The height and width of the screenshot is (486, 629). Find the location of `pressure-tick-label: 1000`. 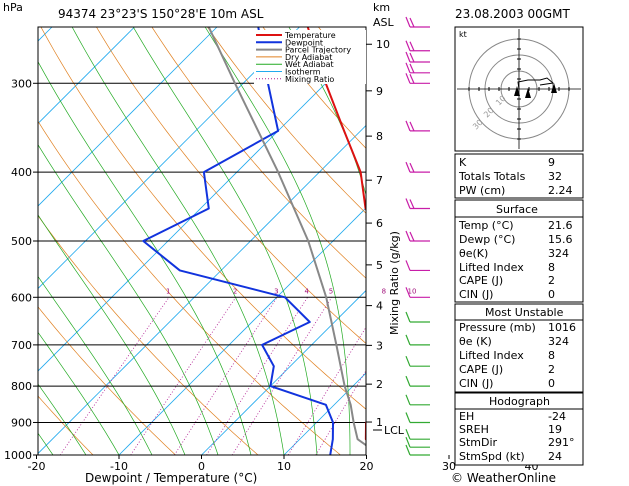

pressure-tick-label: 1000 is located at coordinates (18, 455).